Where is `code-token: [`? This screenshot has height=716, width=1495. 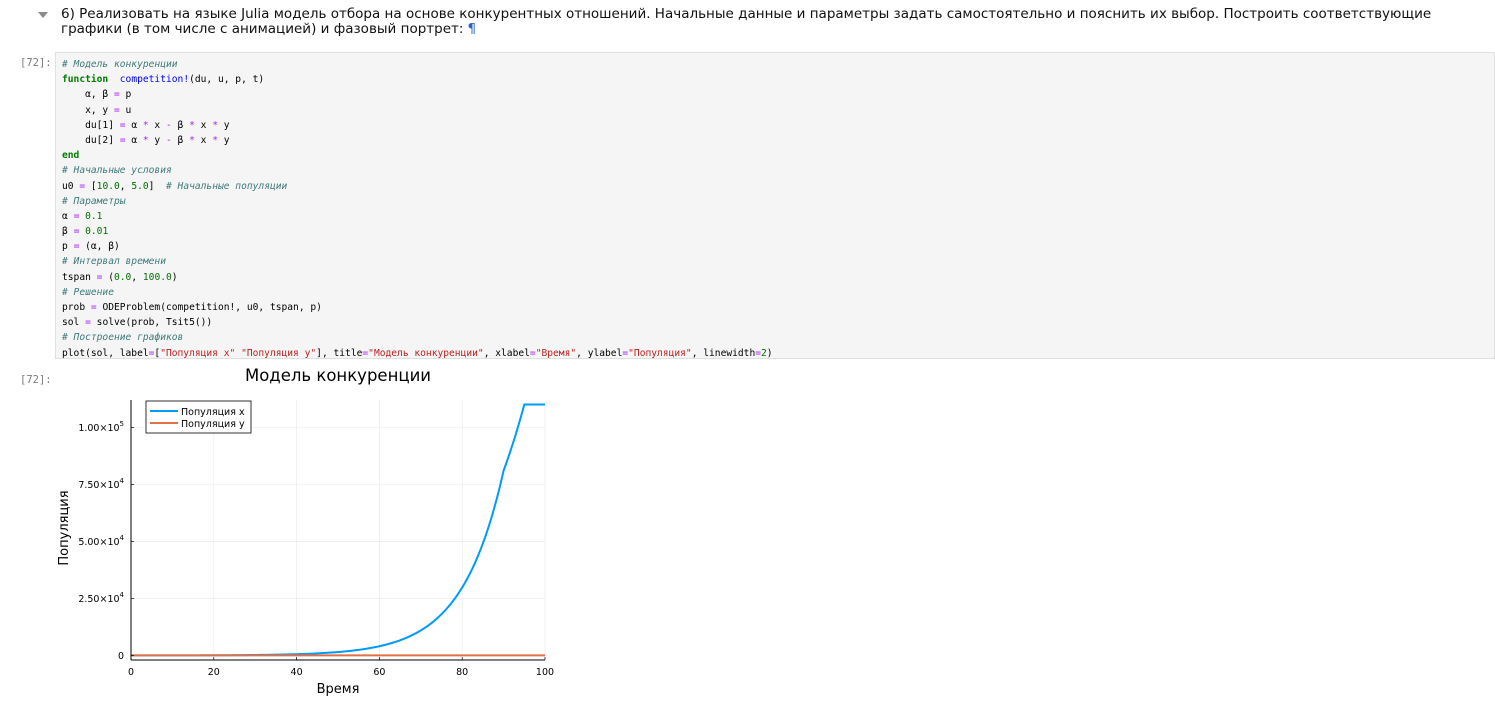
code-token: [ is located at coordinates (157, 353).